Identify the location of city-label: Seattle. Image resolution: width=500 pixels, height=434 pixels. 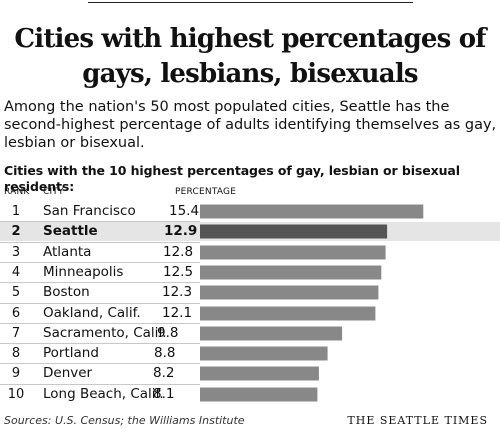
(70, 231).